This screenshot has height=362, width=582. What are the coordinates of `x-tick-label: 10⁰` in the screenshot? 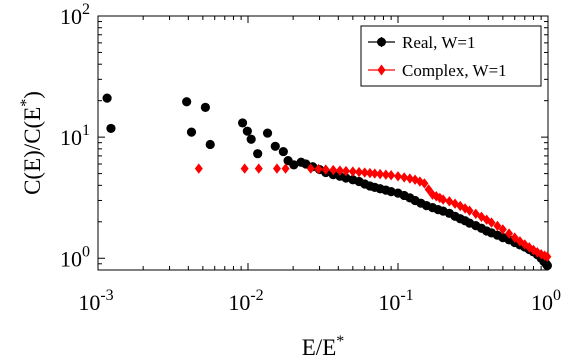 It's located at (546, 301).